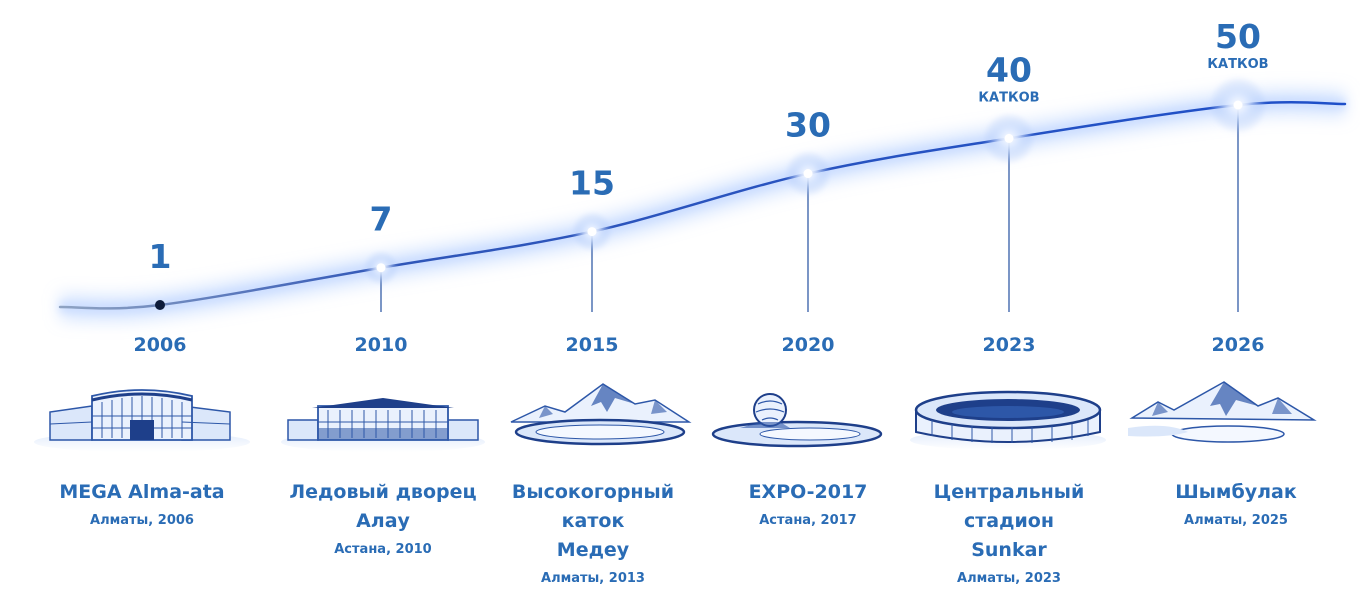 The height and width of the screenshot is (595, 1360). Describe the element at coordinates (808, 345) in the screenshot. I see `x-tick-label-2020: 2020` at that location.